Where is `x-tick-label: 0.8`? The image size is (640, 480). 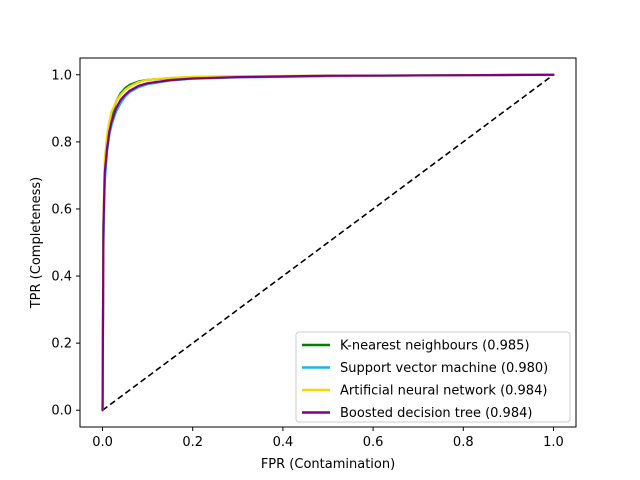
x-tick-label: 0.8 is located at coordinates (463, 442).